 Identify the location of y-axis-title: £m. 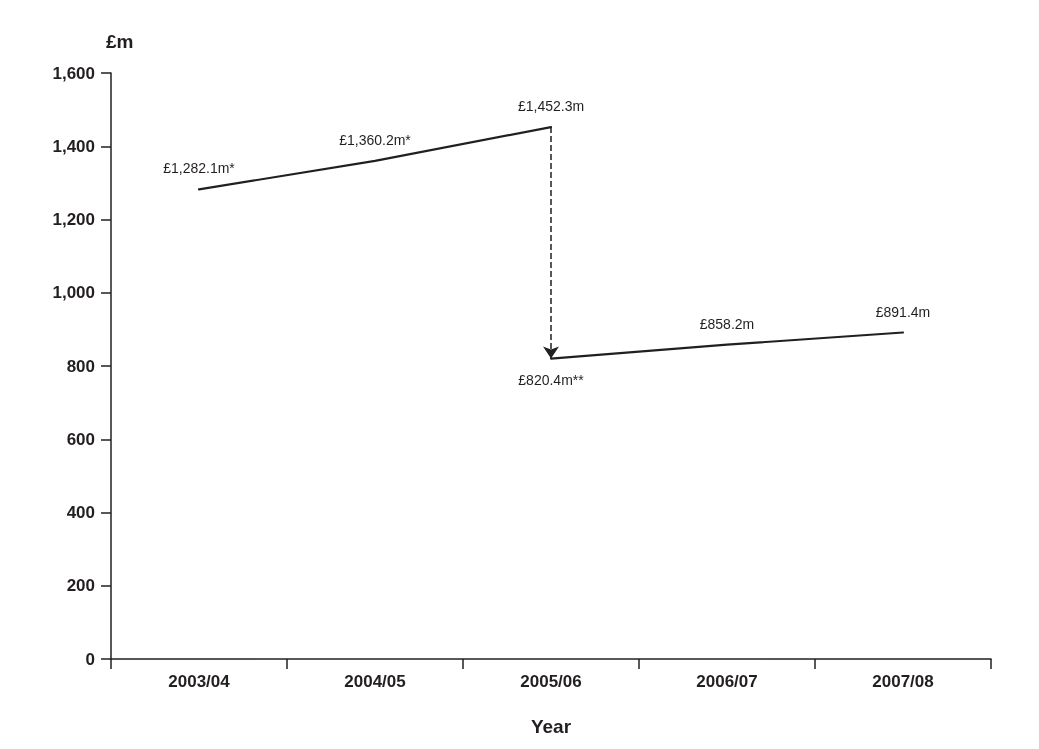
(120, 41).